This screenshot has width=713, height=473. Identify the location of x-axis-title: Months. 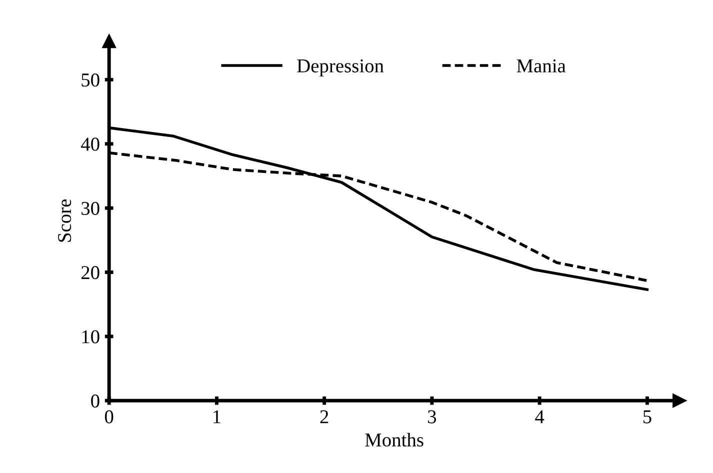
(394, 439).